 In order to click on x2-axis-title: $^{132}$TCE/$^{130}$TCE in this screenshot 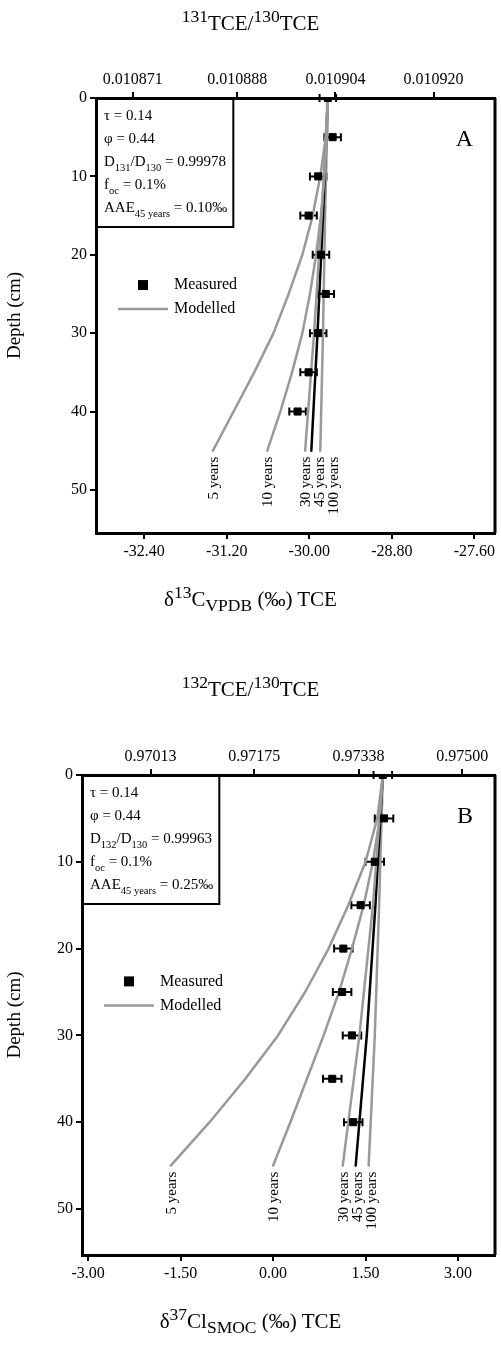, I will do `click(250, 687)`.